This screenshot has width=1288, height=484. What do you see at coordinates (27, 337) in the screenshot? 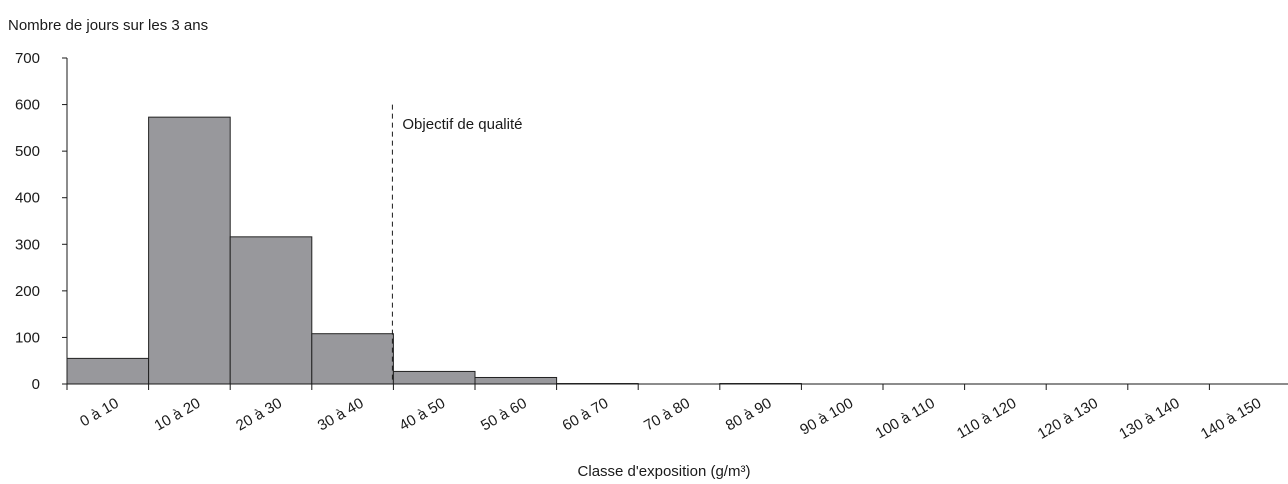
I see `y-tick-label: 100` at bounding box center [27, 337].